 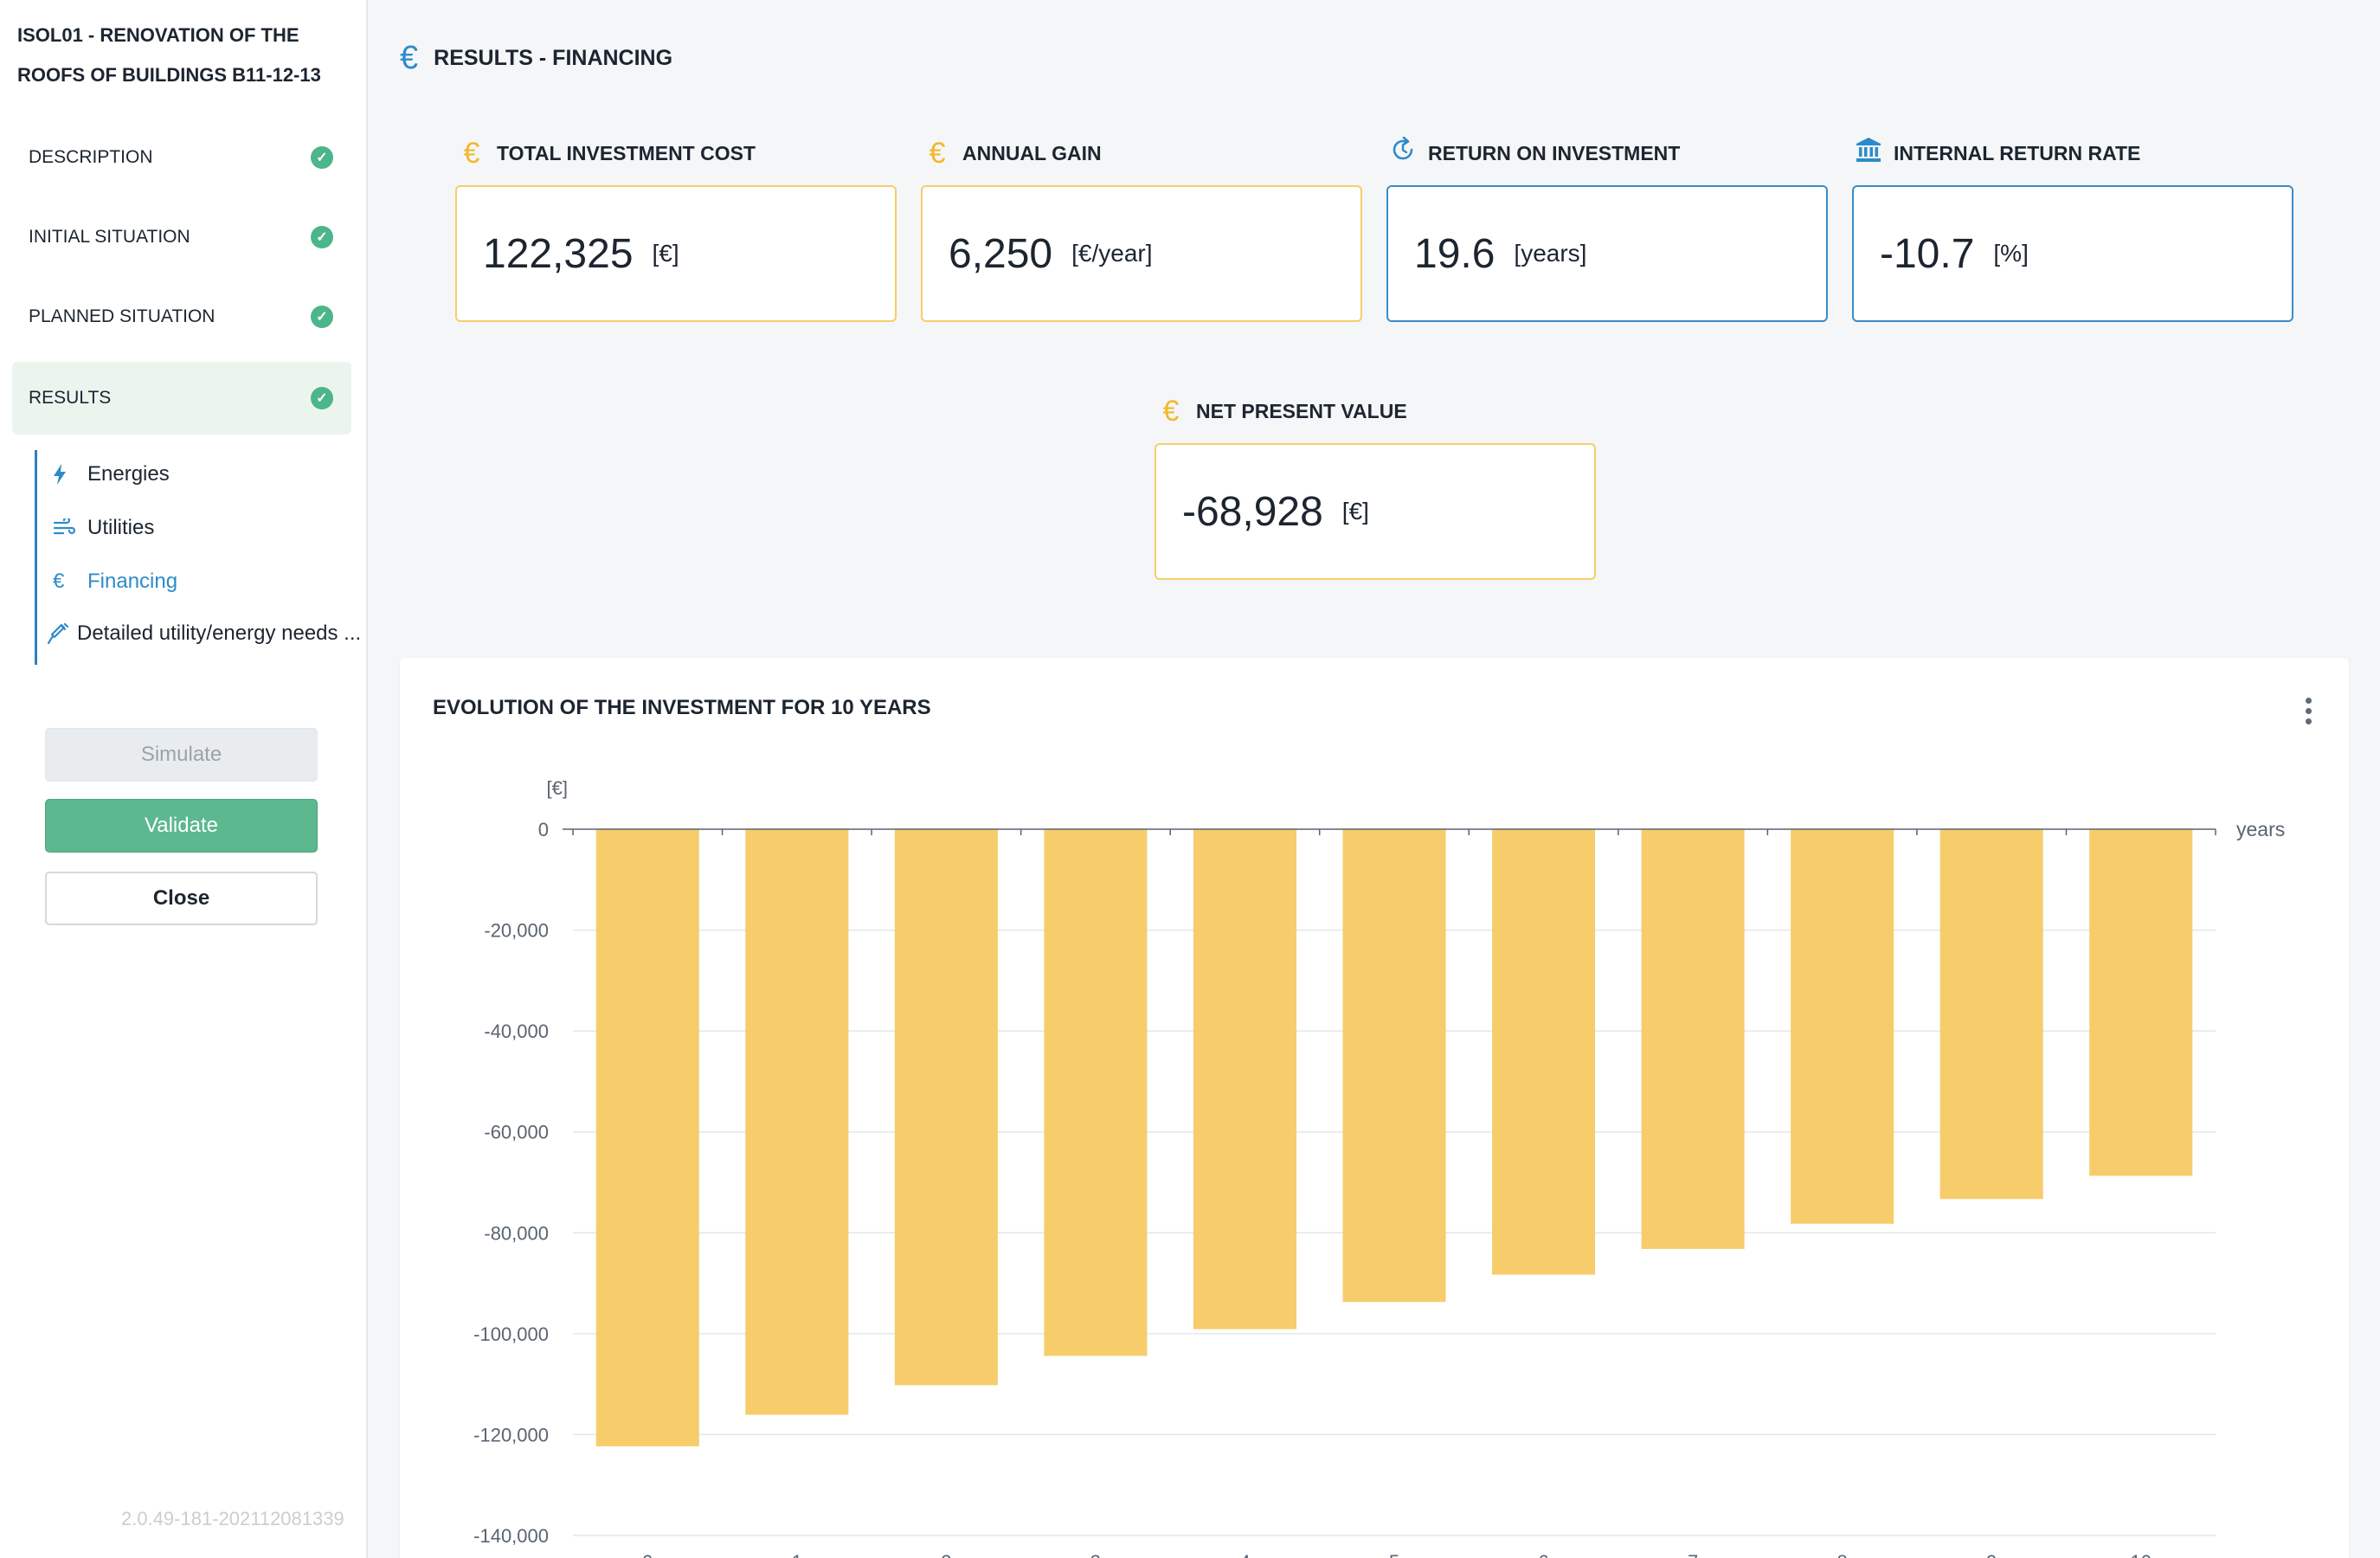 I want to click on subnav-label: Financing, so click(x=132, y=581).